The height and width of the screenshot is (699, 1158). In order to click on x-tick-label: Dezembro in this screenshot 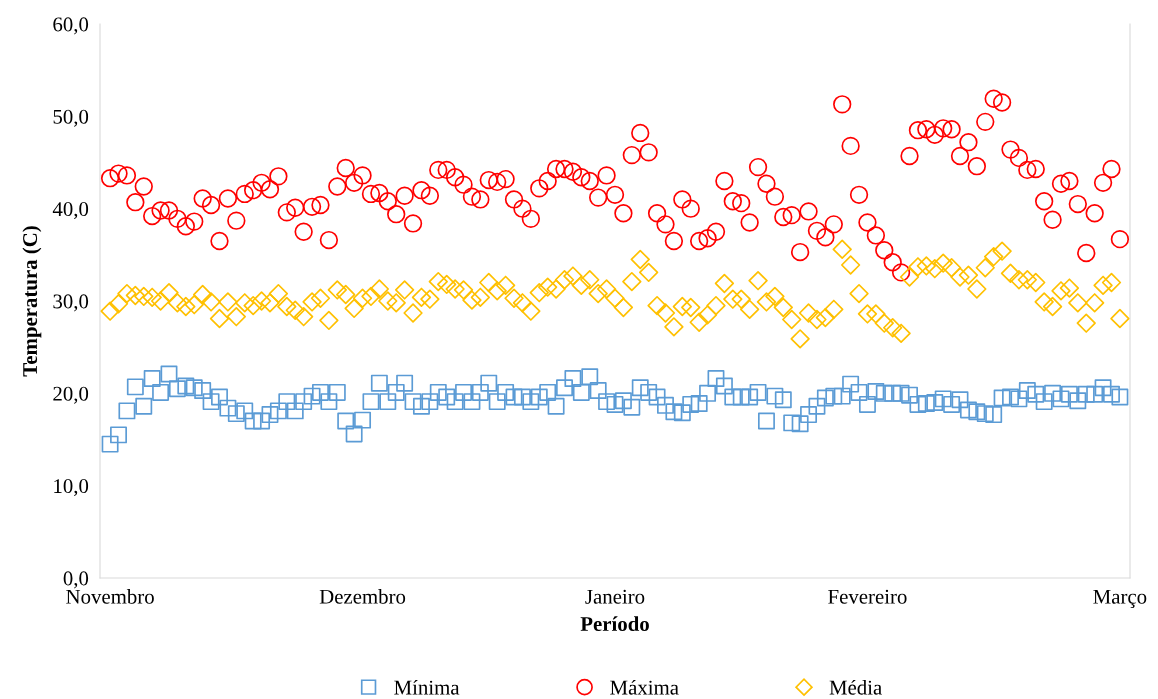, I will do `click(362, 596)`.